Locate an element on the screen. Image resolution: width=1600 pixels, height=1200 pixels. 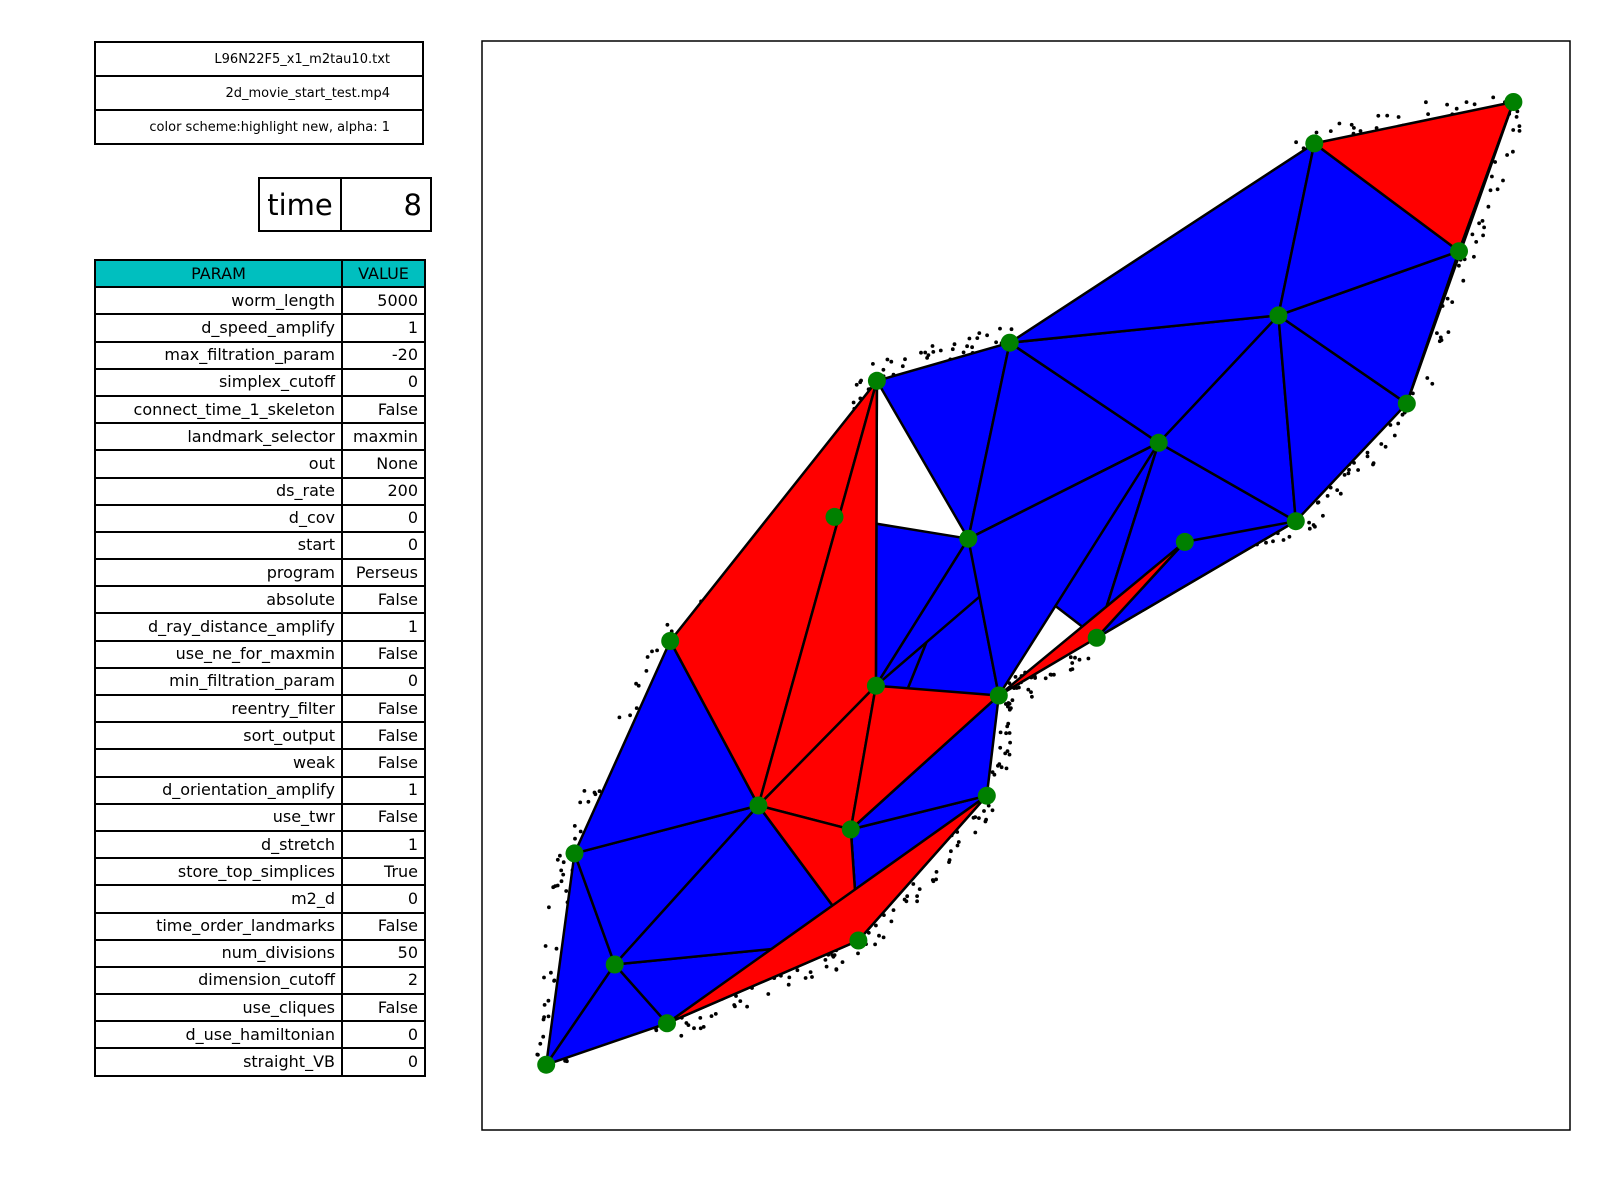
param-name: use_twr is located at coordinates (218, 817).